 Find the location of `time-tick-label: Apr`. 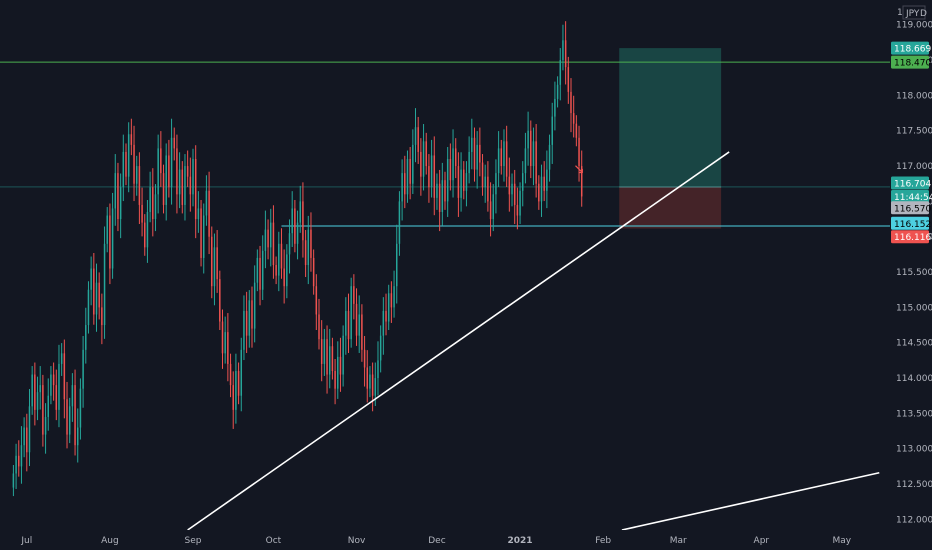

time-tick-label: Apr is located at coordinates (762, 541).